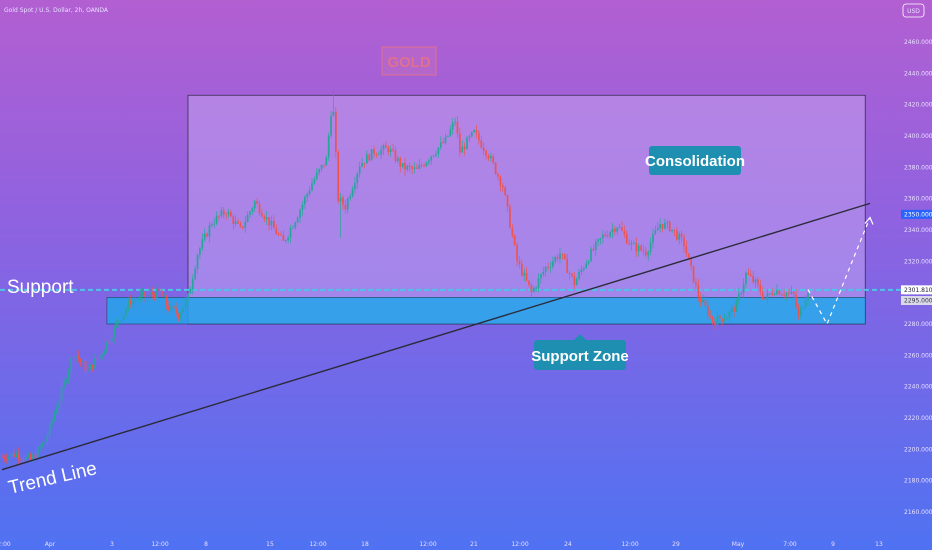  I want to click on projection-arrow, so click(869, 220).